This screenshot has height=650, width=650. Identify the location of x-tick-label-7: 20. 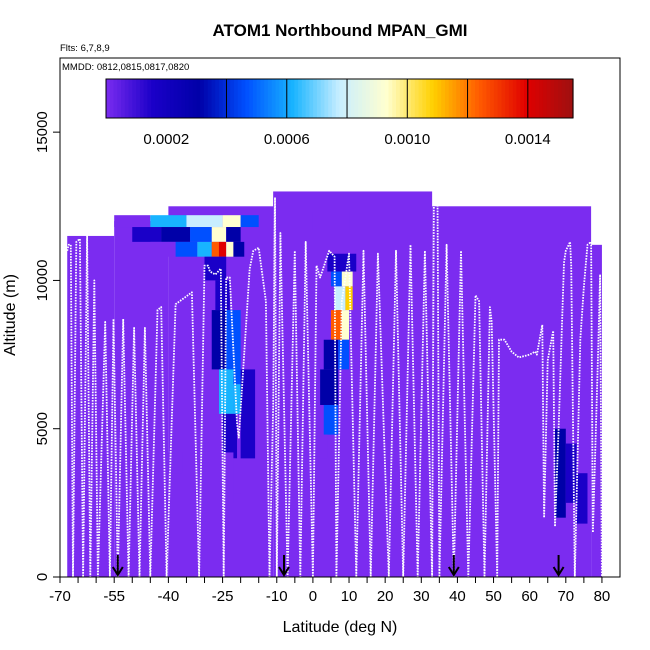
(385, 596).